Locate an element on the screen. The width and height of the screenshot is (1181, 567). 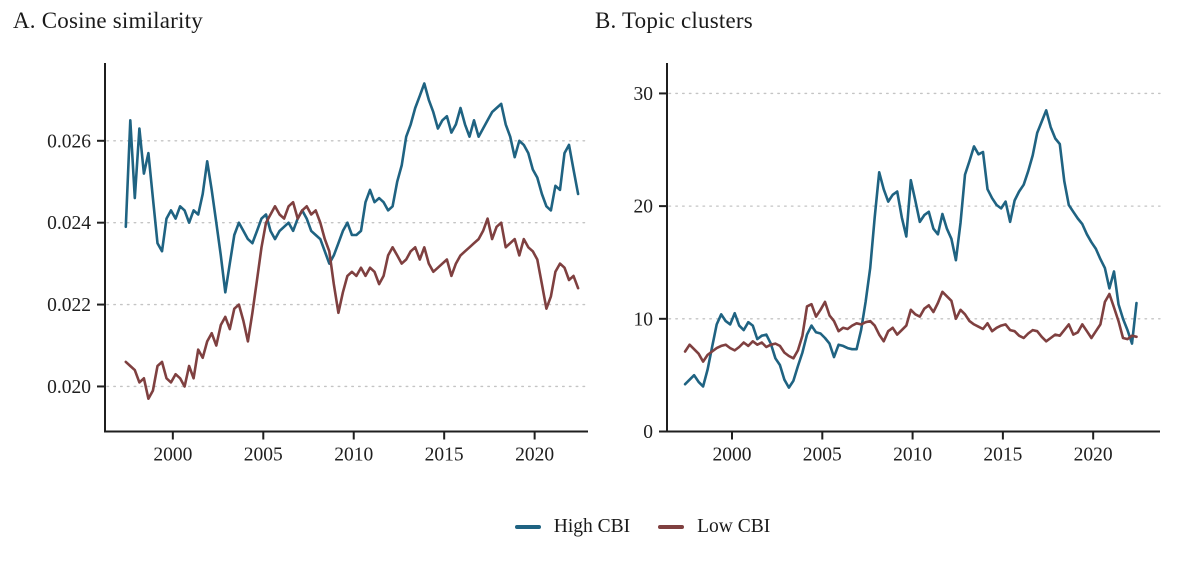
y-tick-label: 30 is located at coordinates (644, 94).